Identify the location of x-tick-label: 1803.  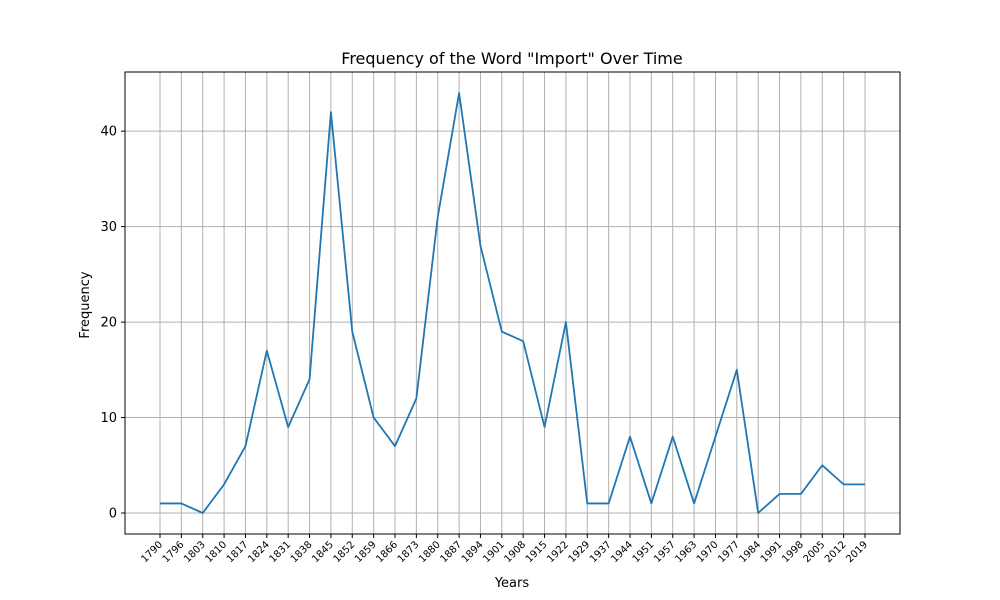
(195, 552).